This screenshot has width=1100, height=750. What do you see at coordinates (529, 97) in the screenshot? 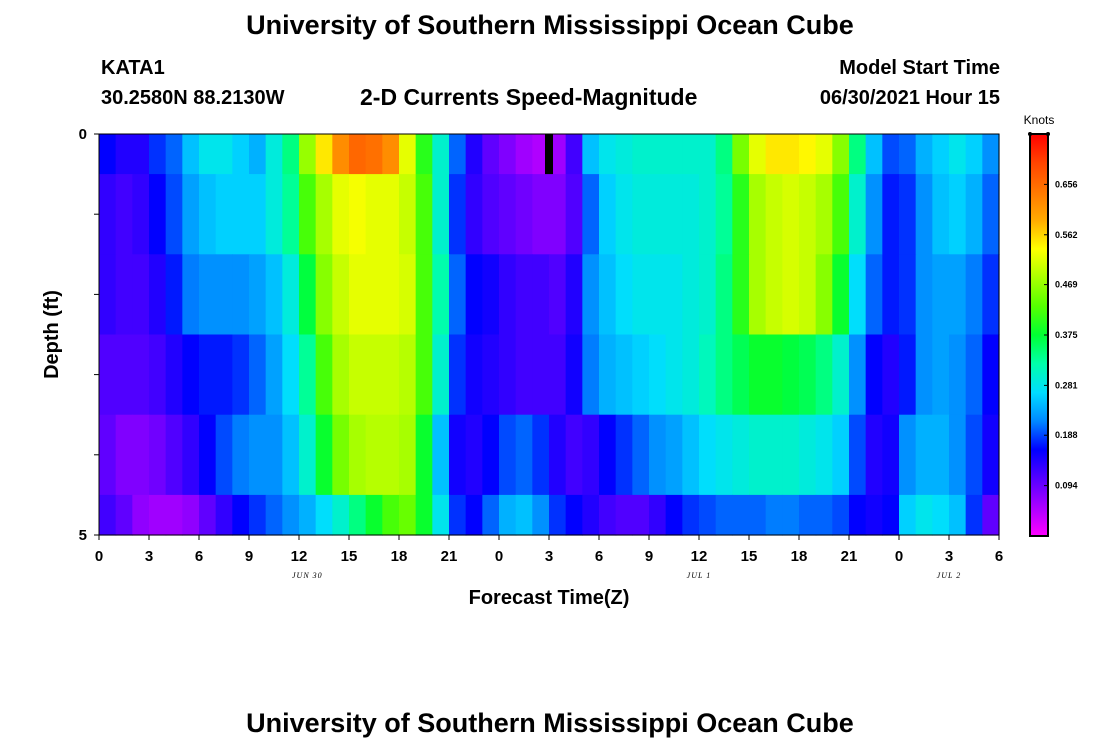
I see `chart-subtitle: 2-D Currents Speed-Magnitude` at bounding box center [529, 97].